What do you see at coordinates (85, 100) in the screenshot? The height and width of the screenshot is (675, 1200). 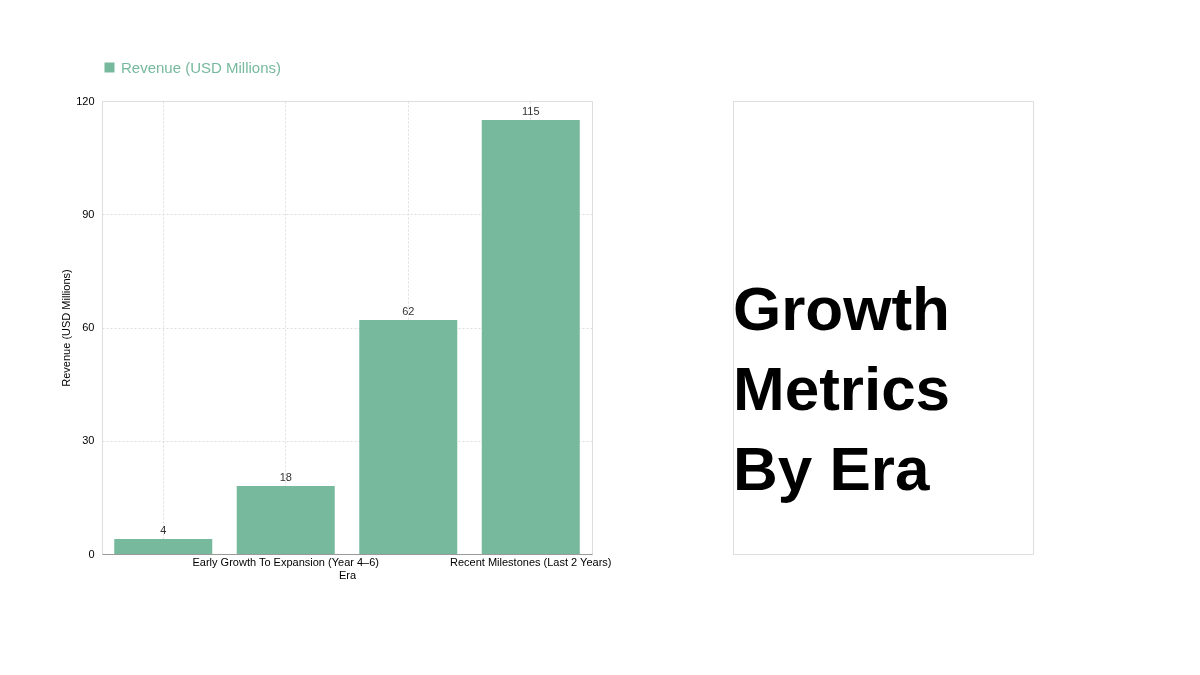 I see `y-tick-label: 120` at bounding box center [85, 100].